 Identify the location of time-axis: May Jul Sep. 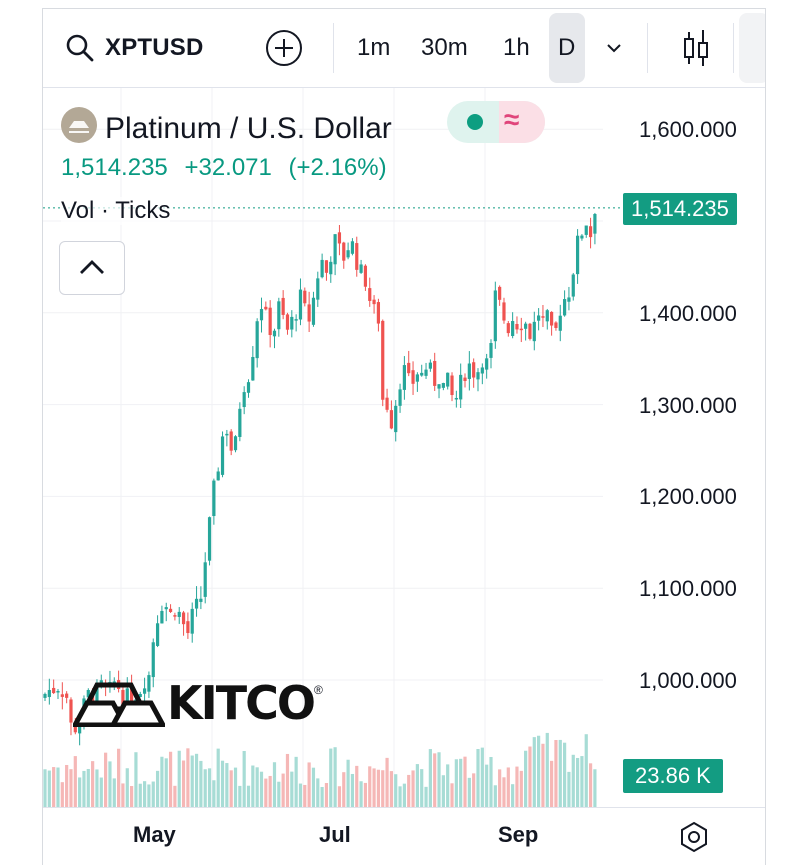
(404, 836).